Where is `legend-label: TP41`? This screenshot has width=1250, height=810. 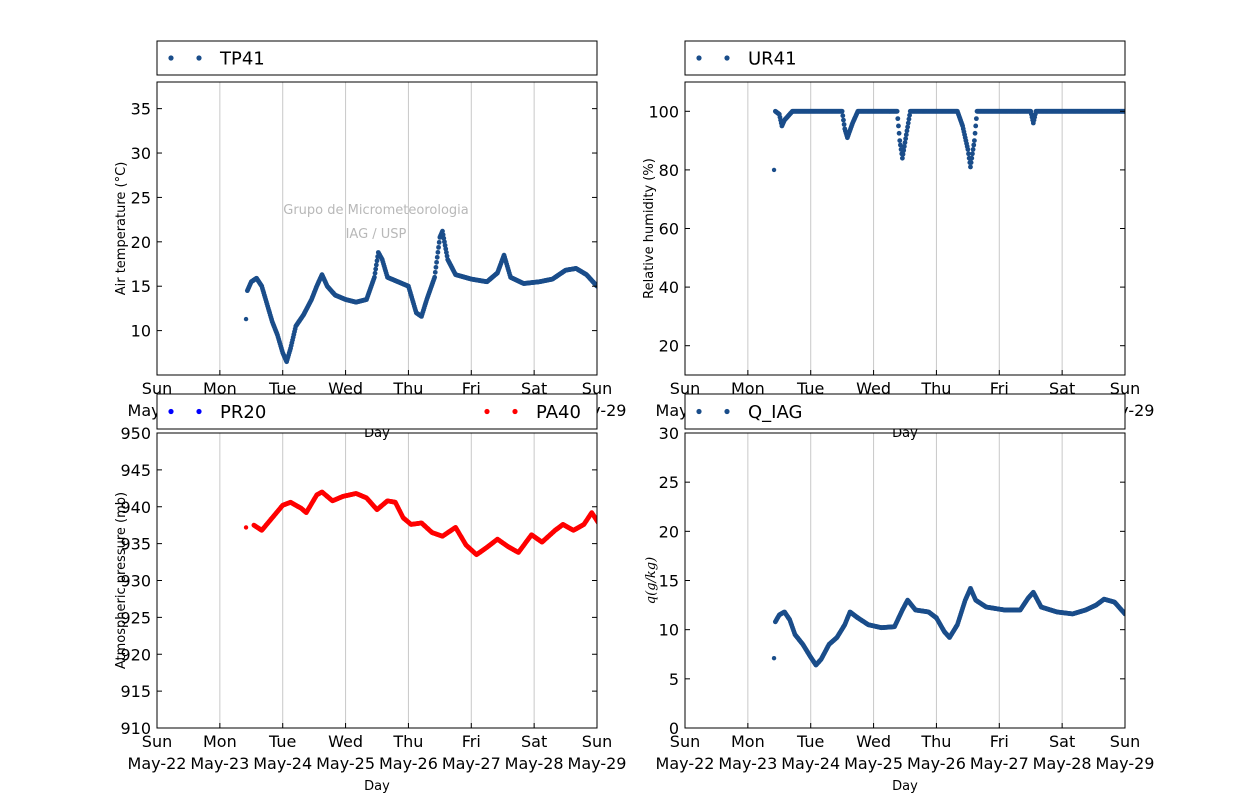
legend-label: TP41 is located at coordinates (242, 59).